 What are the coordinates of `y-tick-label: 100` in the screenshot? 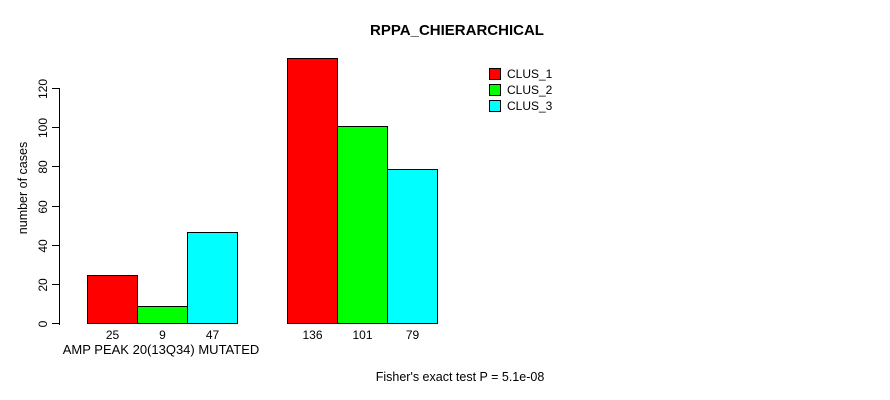 It's located at (43, 128).